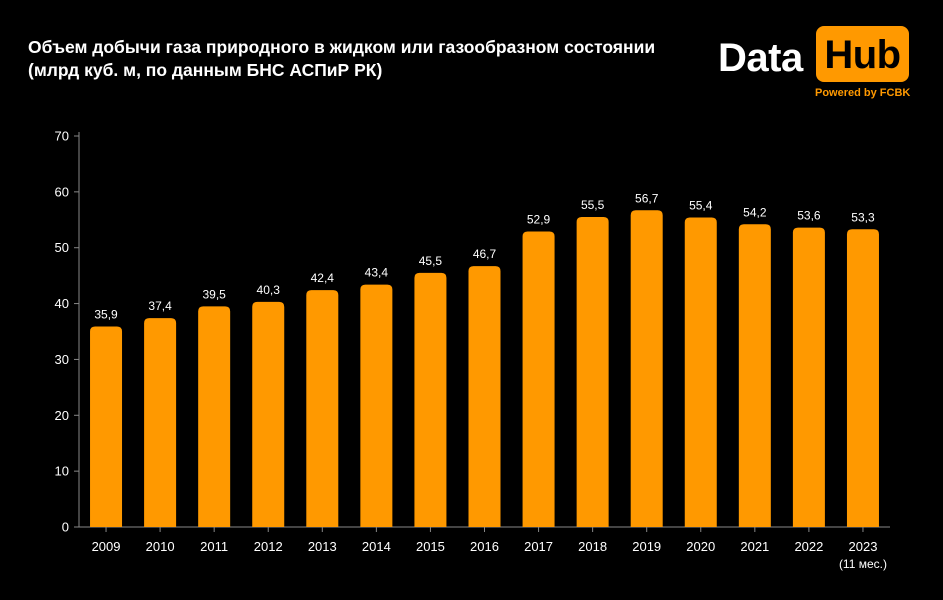 The image size is (943, 600). I want to click on x-tick-label: 2012, so click(268, 546).